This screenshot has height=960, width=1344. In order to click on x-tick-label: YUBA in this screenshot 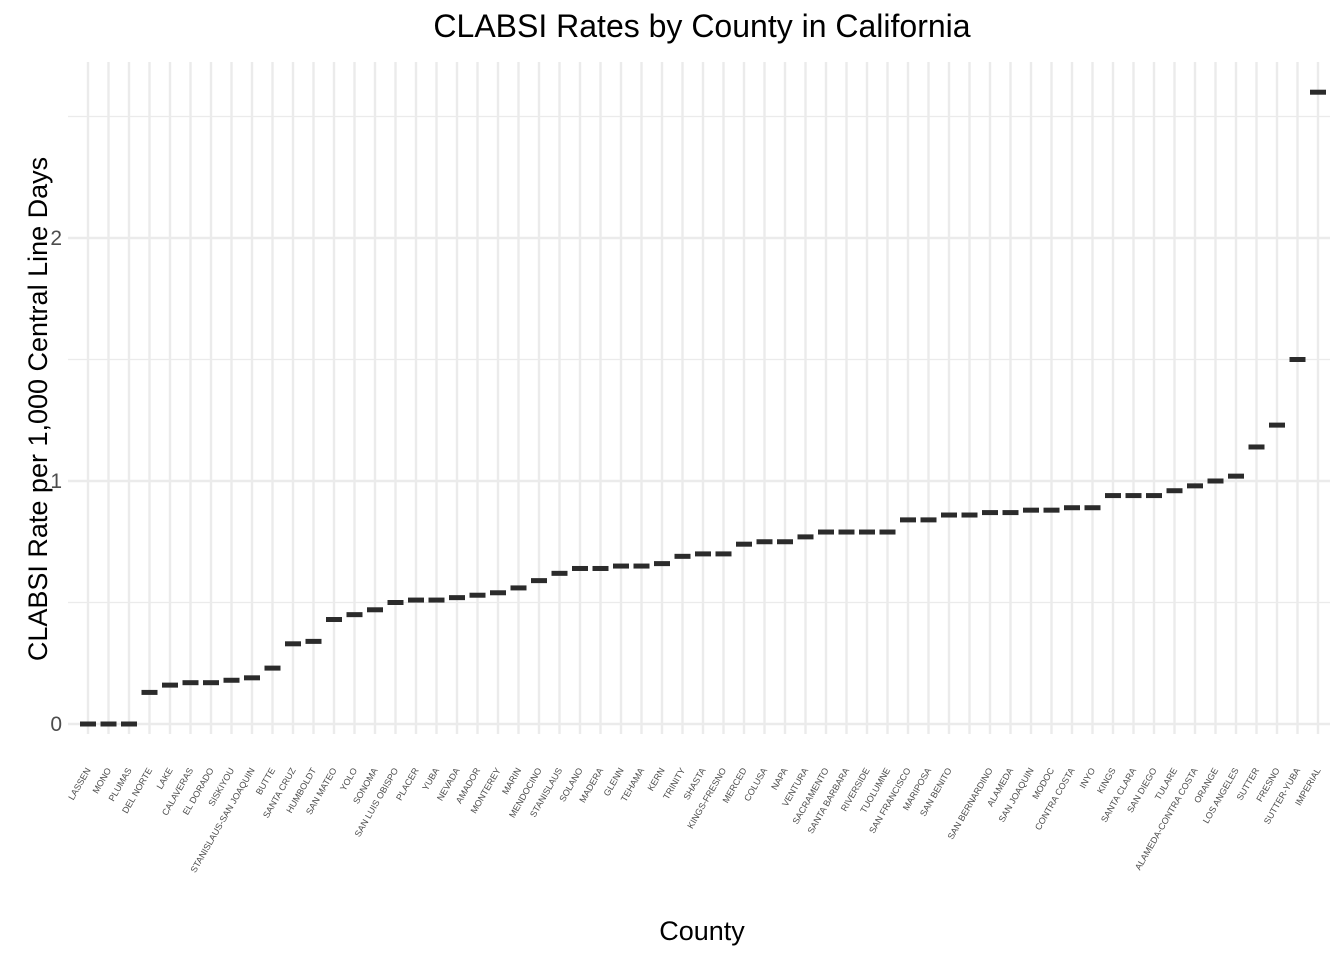, I will do `click(430, 779)`.